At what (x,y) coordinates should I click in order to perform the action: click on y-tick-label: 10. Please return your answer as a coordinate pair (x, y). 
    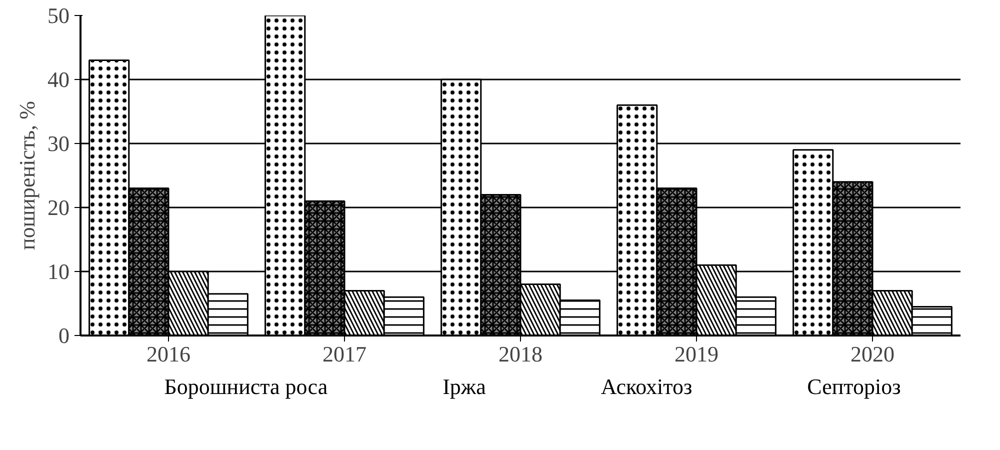
    Looking at the image, I should click on (59, 271).